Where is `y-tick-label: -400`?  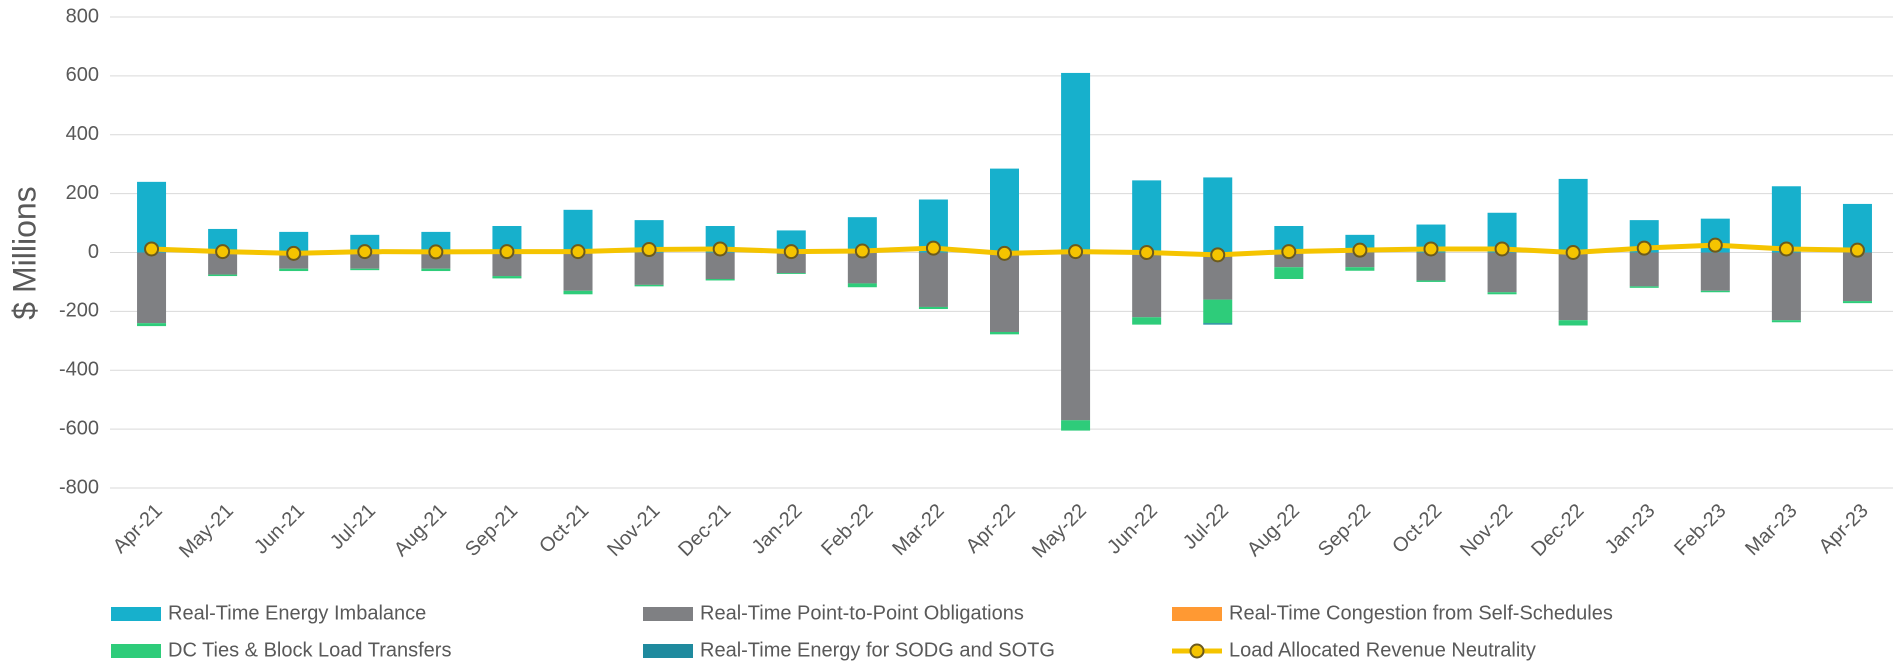 y-tick-label: -400 is located at coordinates (79, 370).